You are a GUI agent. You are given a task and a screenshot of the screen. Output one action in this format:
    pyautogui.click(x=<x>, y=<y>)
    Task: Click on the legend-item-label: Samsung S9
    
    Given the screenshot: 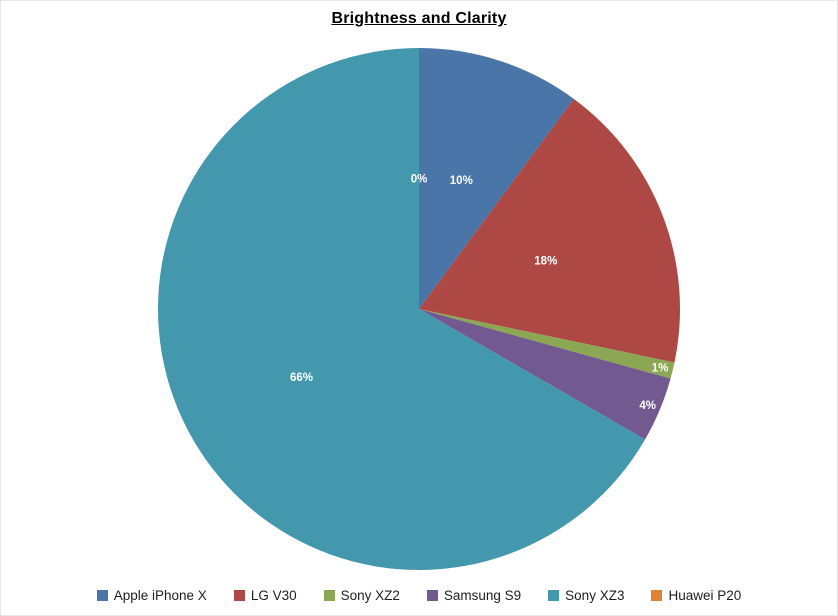 What is the action you would take?
    pyautogui.click(x=482, y=595)
    